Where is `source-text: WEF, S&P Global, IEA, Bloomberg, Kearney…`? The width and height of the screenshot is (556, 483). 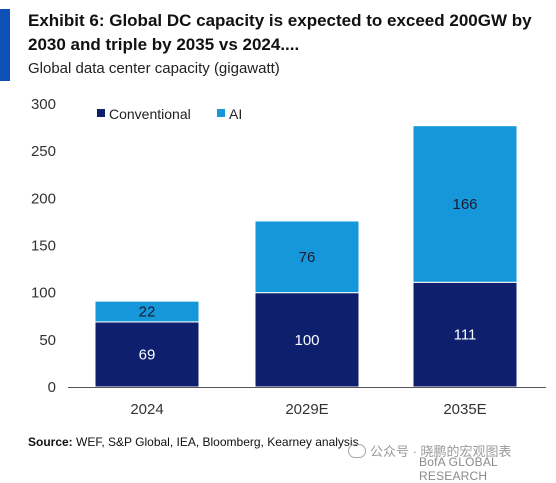 source-text: WEF, S&P Global, IEA, Bloomberg, Kearney… is located at coordinates (215, 442).